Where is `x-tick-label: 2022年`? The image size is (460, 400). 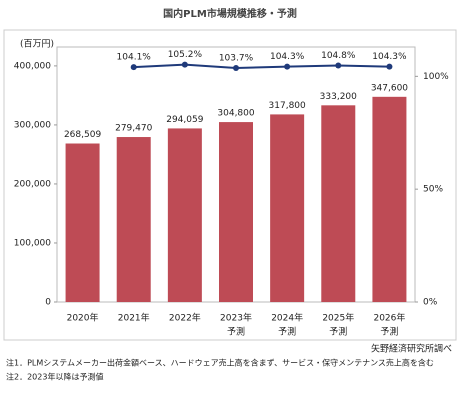 x-tick-label: 2022年 is located at coordinates (185, 318).